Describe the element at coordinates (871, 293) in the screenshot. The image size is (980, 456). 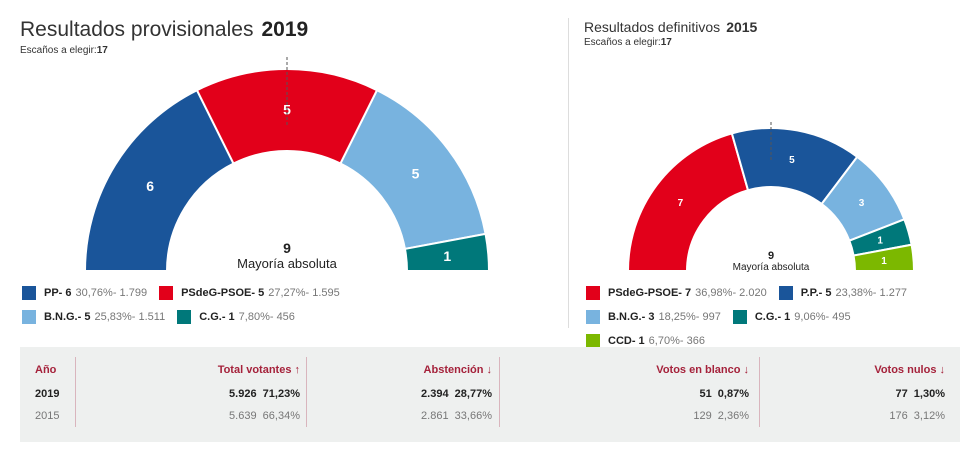
I see `party-result: 23,38%- 1.277` at that location.